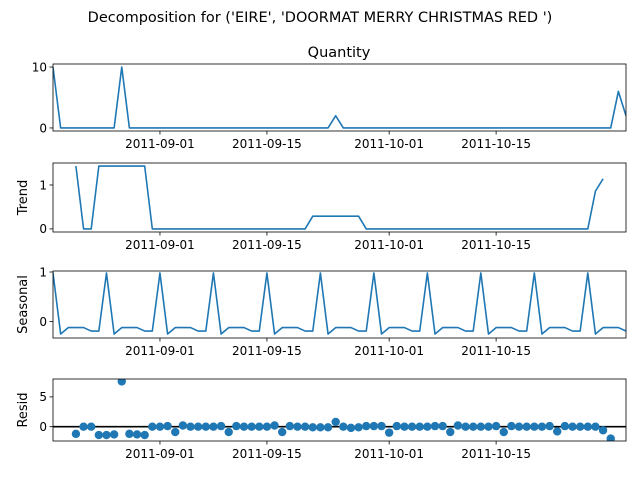 Image resolution: width=640 pixels, height=480 pixels. Describe the element at coordinates (267, 454) in the screenshot. I see `resid-xtick-label: 2011-09-15` at that location.